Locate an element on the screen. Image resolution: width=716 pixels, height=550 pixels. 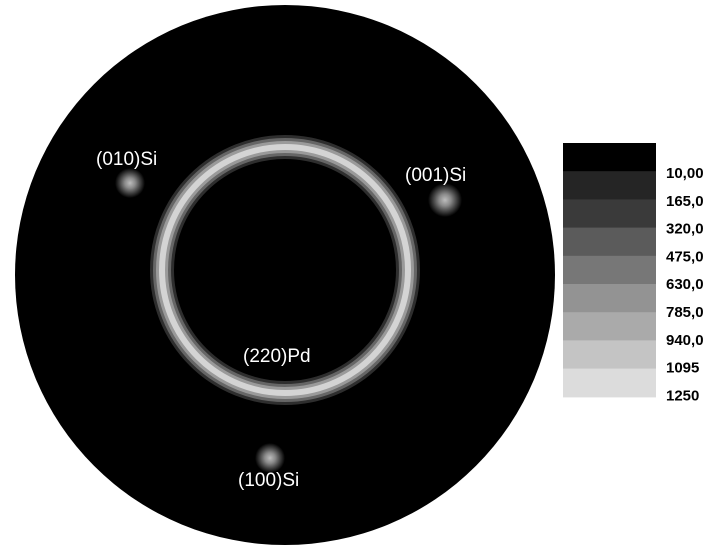
label-pd-220: (220)Pd is located at coordinates (277, 356).